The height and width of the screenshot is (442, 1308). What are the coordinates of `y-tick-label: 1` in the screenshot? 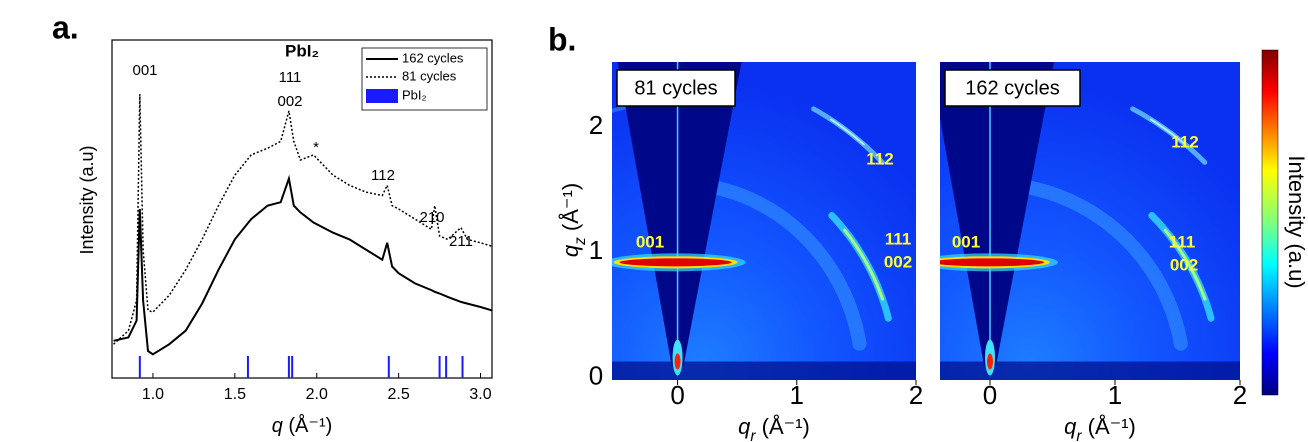 It's located at (596, 250).